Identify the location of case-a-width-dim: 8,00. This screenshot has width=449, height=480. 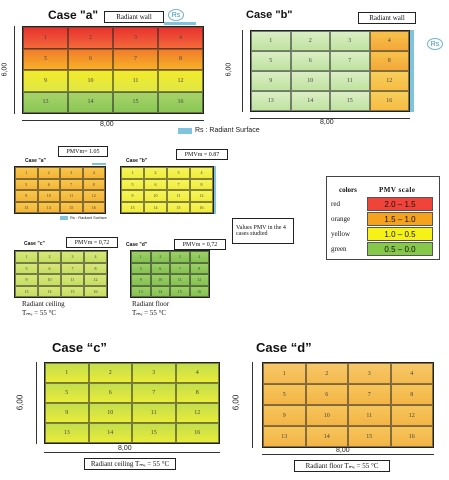
(107, 124).